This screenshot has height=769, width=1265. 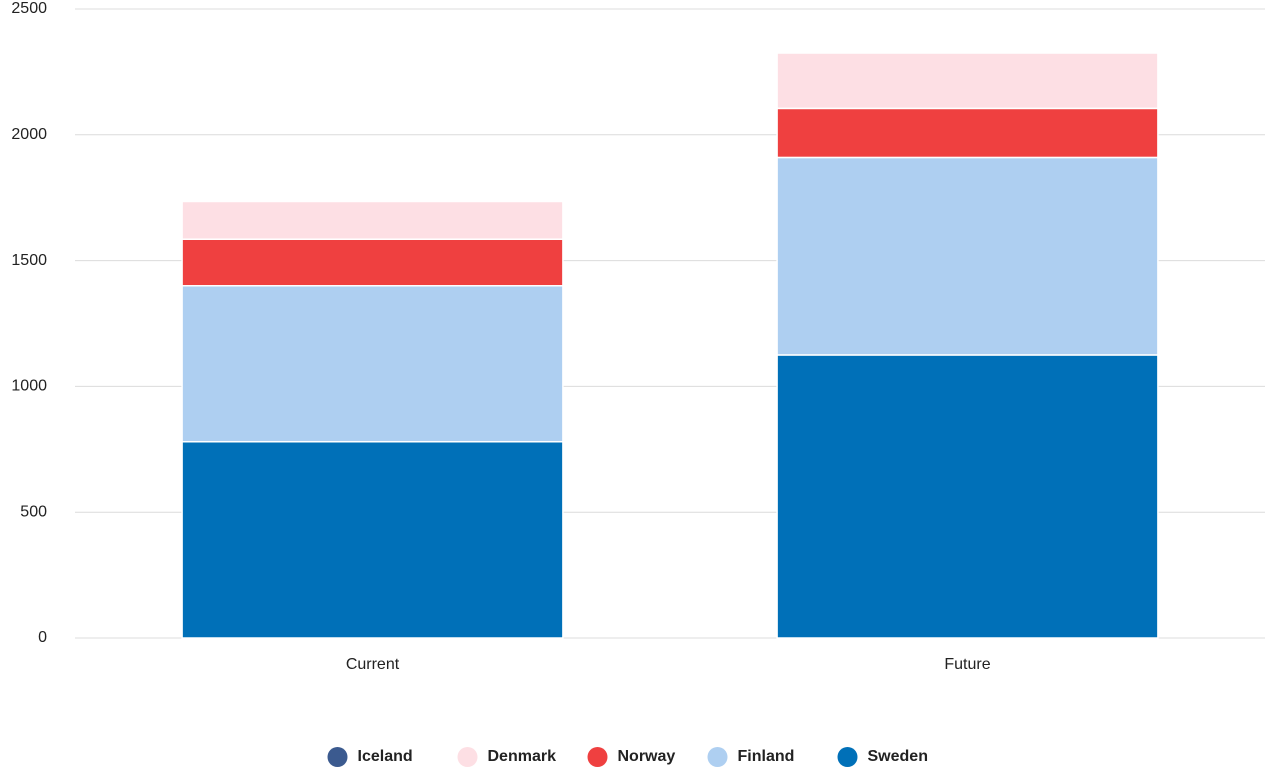 I want to click on legend-label: Sweden, so click(x=898, y=756).